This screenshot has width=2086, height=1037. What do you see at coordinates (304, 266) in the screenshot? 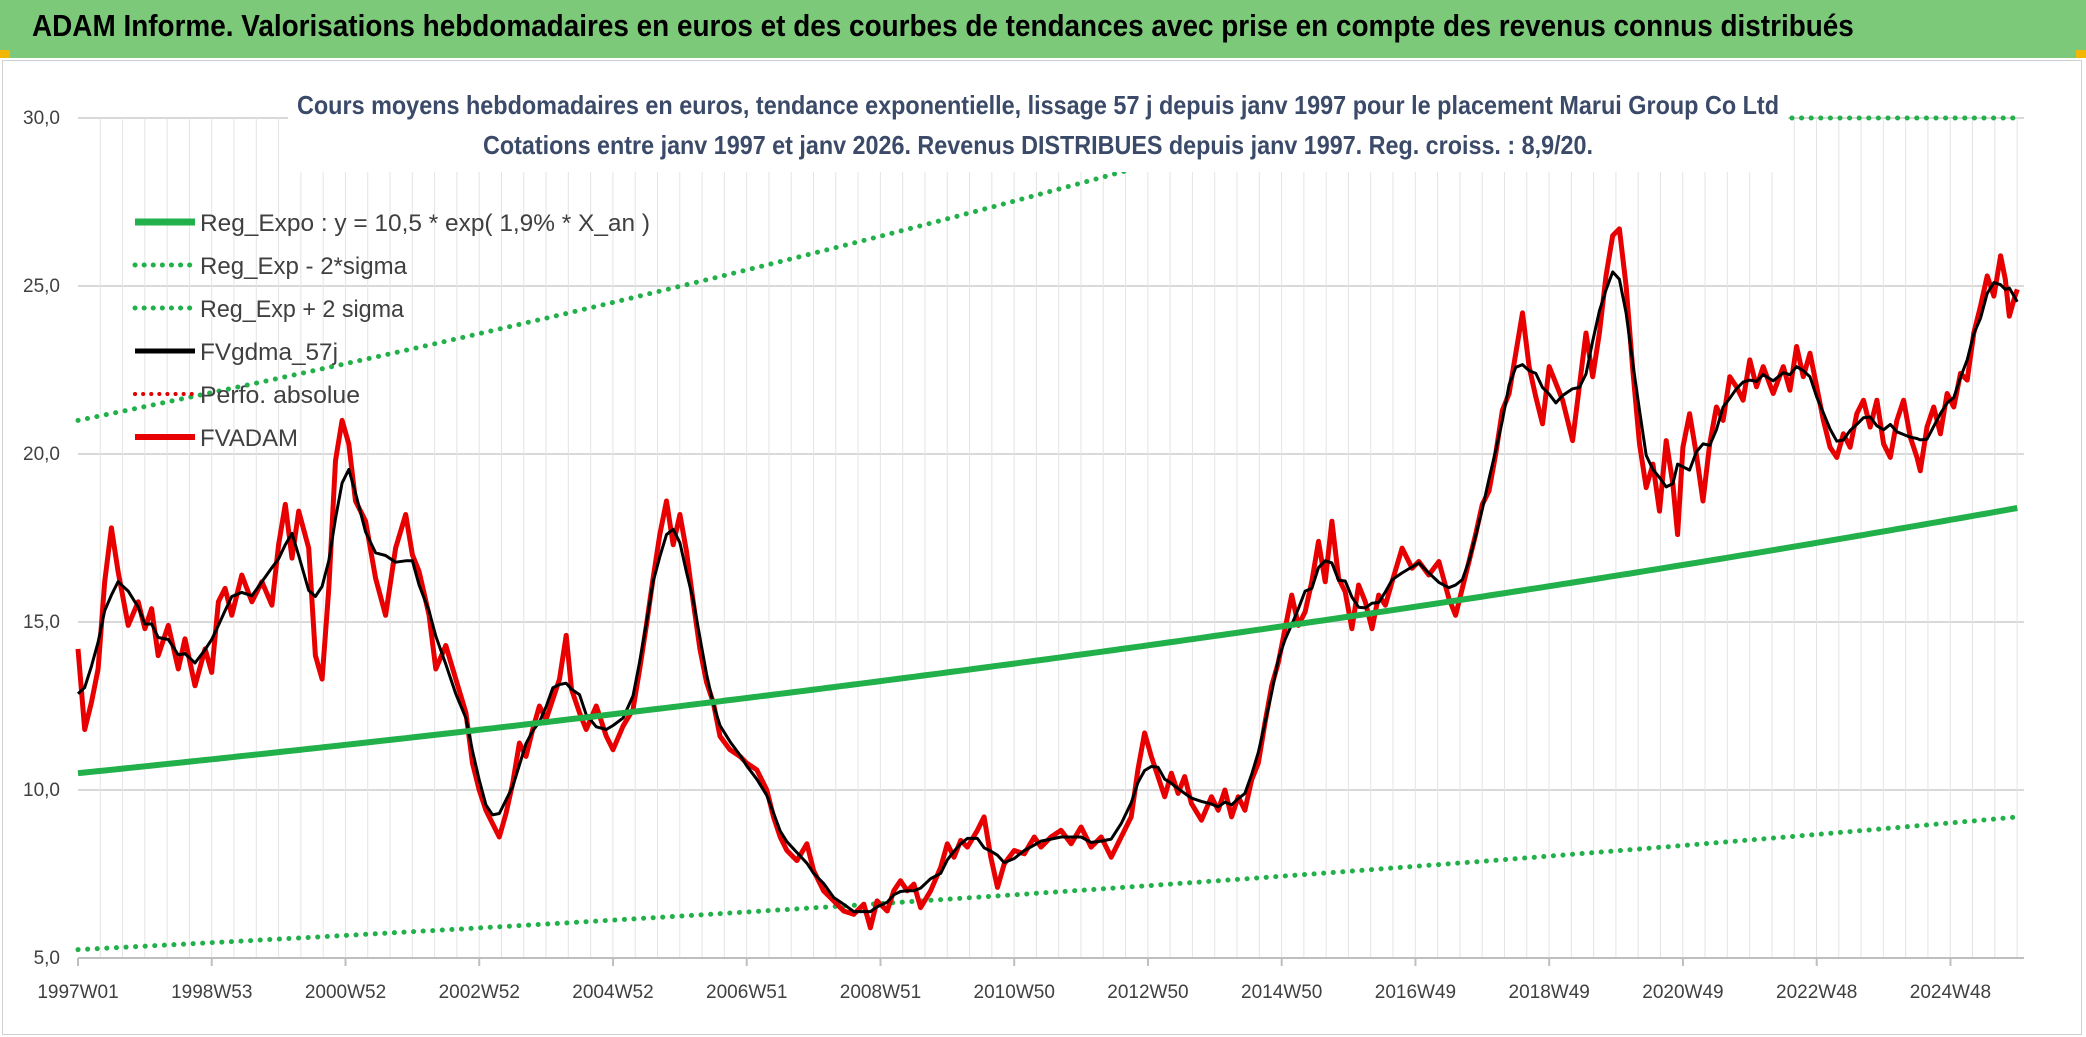
I see `legend-label-reg-exp-lower: Reg_Exp - 2*sigma` at bounding box center [304, 266].